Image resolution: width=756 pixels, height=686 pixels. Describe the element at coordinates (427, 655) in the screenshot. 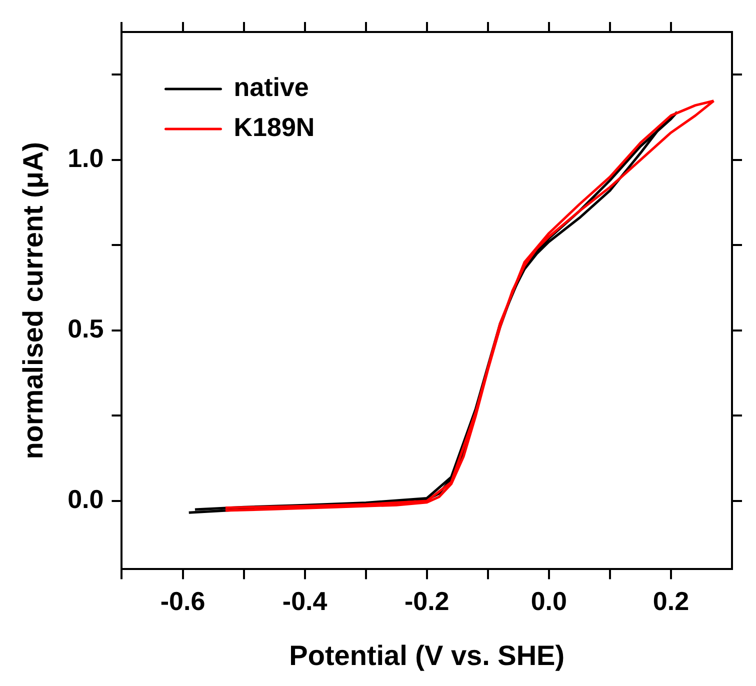

I see `x-axis-title: Potential (V vs. SHE)` at that location.